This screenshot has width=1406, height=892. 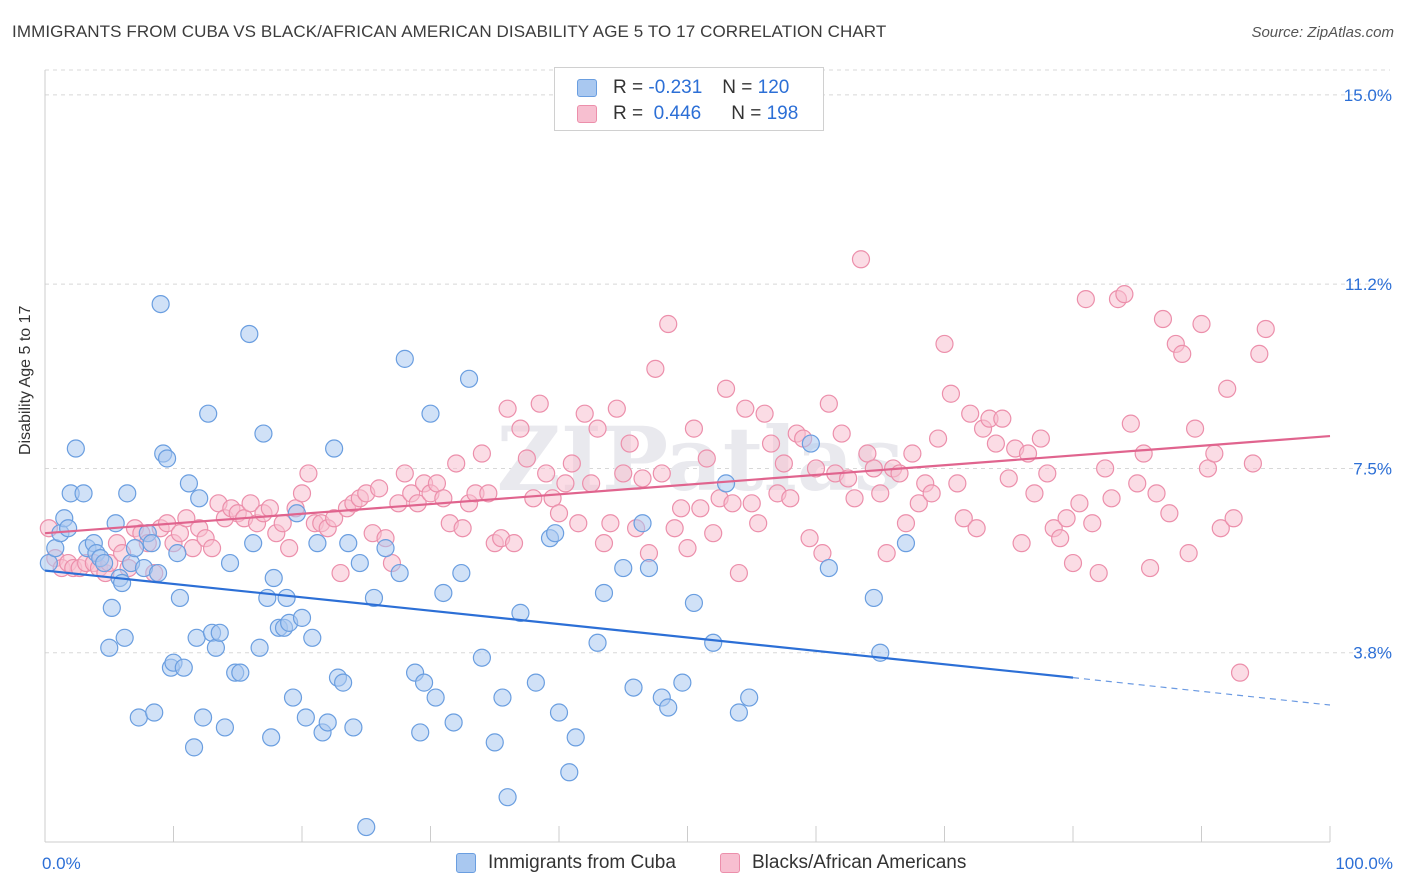 I want to click on source-label: Source: ZipAtlas.com, so click(x=1322, y=32).